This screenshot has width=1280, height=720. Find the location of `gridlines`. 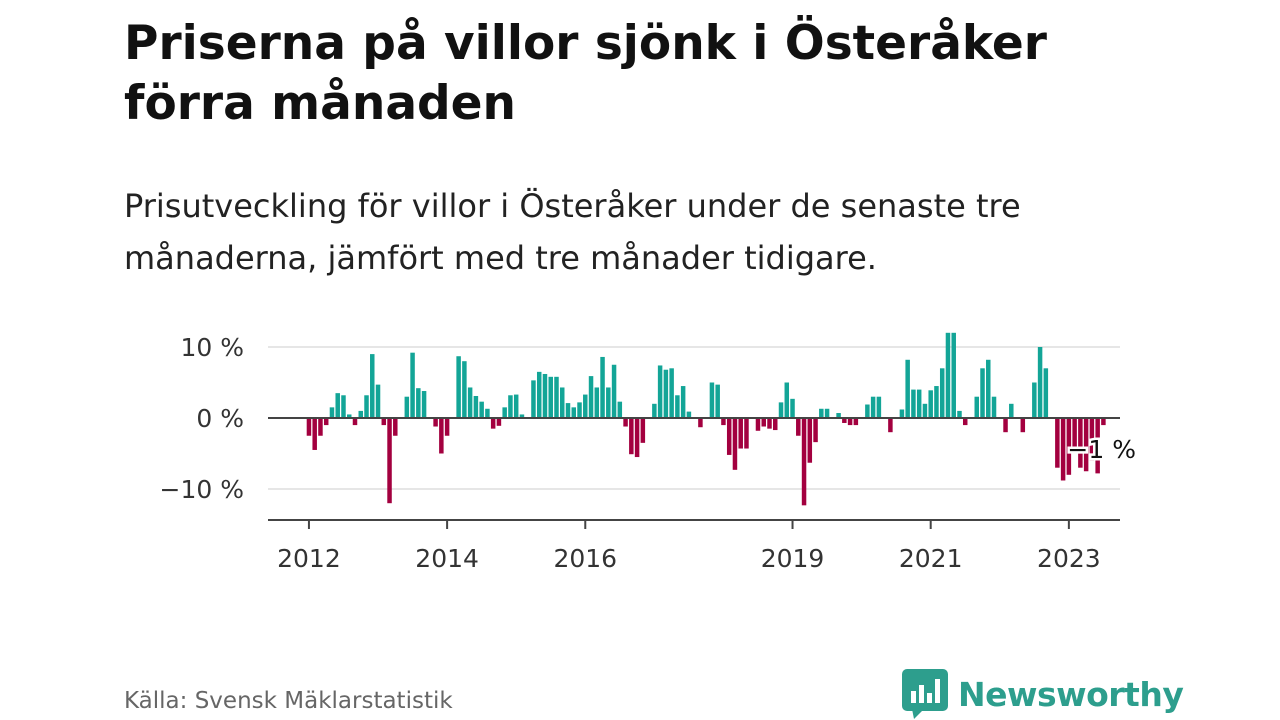

gridlines is located at coordinates (694, 418).